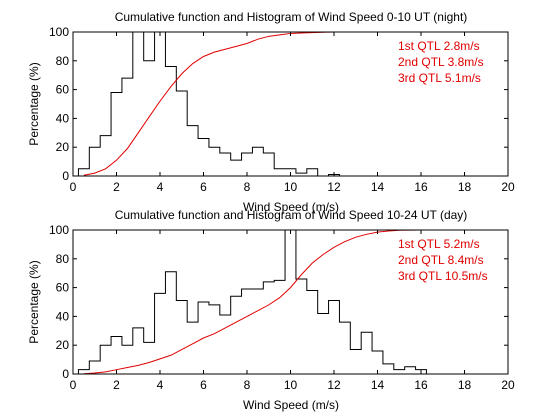  Describe the element at coordinates (441, 62) in the screenshot. I see `quartile-annotation: 2nd QTL 3.8m/s` at that location.